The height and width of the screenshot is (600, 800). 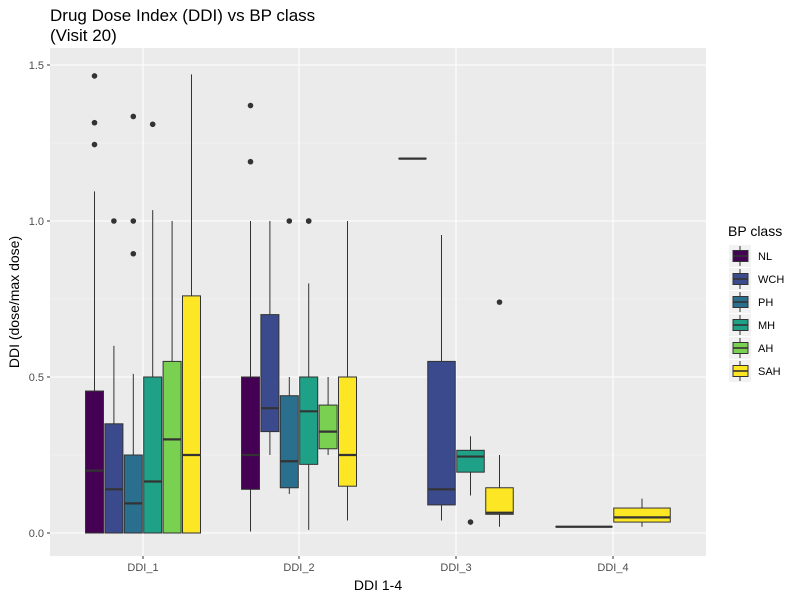 What do you see at coordinates (766, 326) in the screenshot?
I see `legend-label: MH` at bounding box center [766, 326].